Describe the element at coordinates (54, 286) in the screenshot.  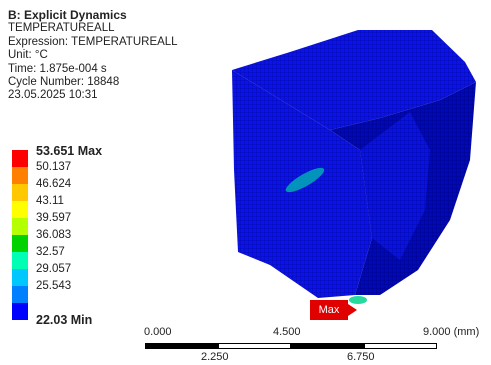
I see `legend-level-label: 25.543` at that location.